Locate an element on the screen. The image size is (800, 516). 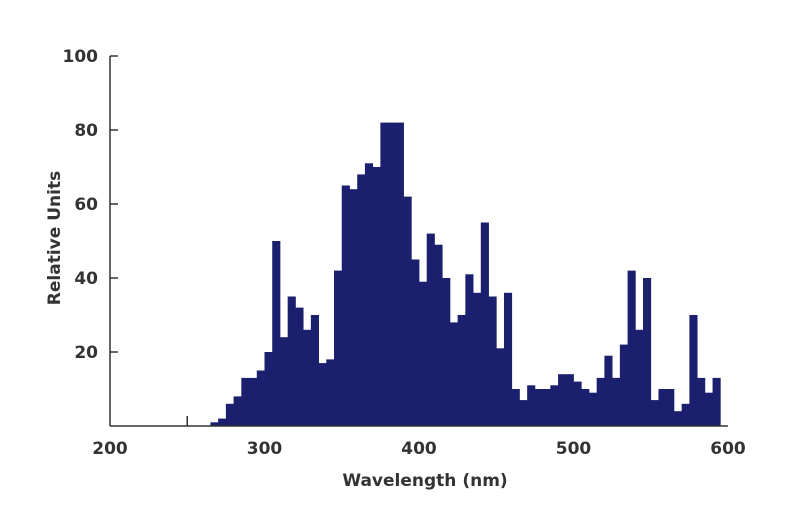
x-axis-title: Wavelength (nm) is located at coordinates (424, 481).